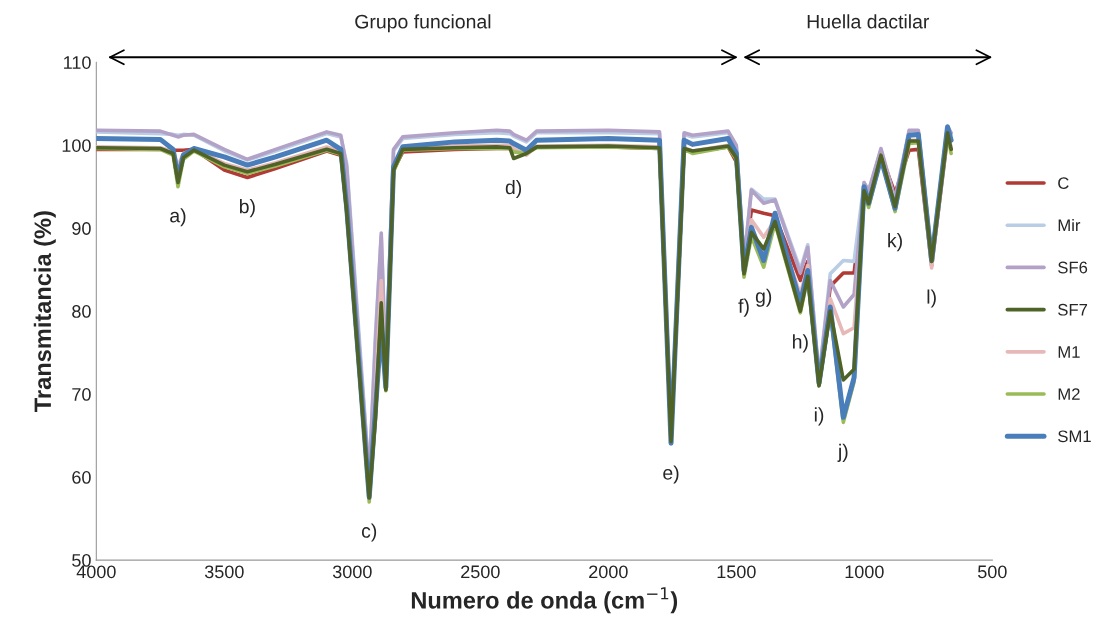  Describe the element at coordinates (1069, 352) in the screenshot. I see `legend-label: M1` at that location.